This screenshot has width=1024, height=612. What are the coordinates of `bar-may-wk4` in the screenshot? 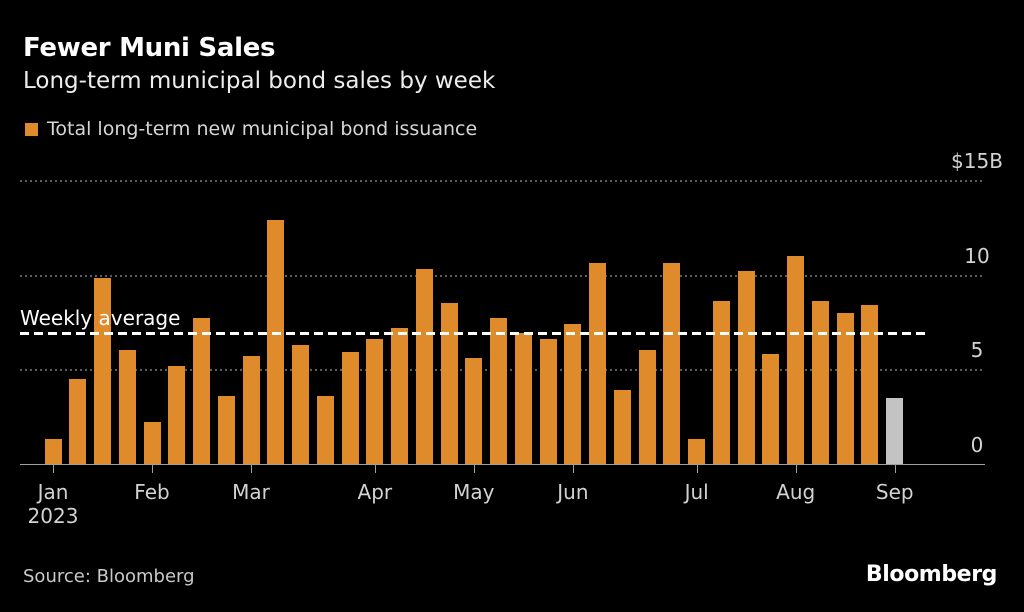 It's located at (548, 401).